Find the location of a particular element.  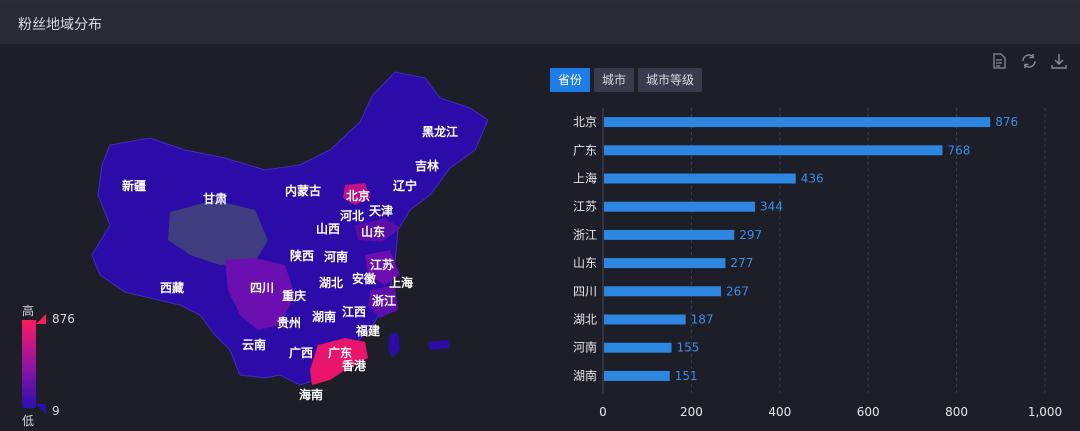

chart-toolbar is located at coordinates (1029, 61).